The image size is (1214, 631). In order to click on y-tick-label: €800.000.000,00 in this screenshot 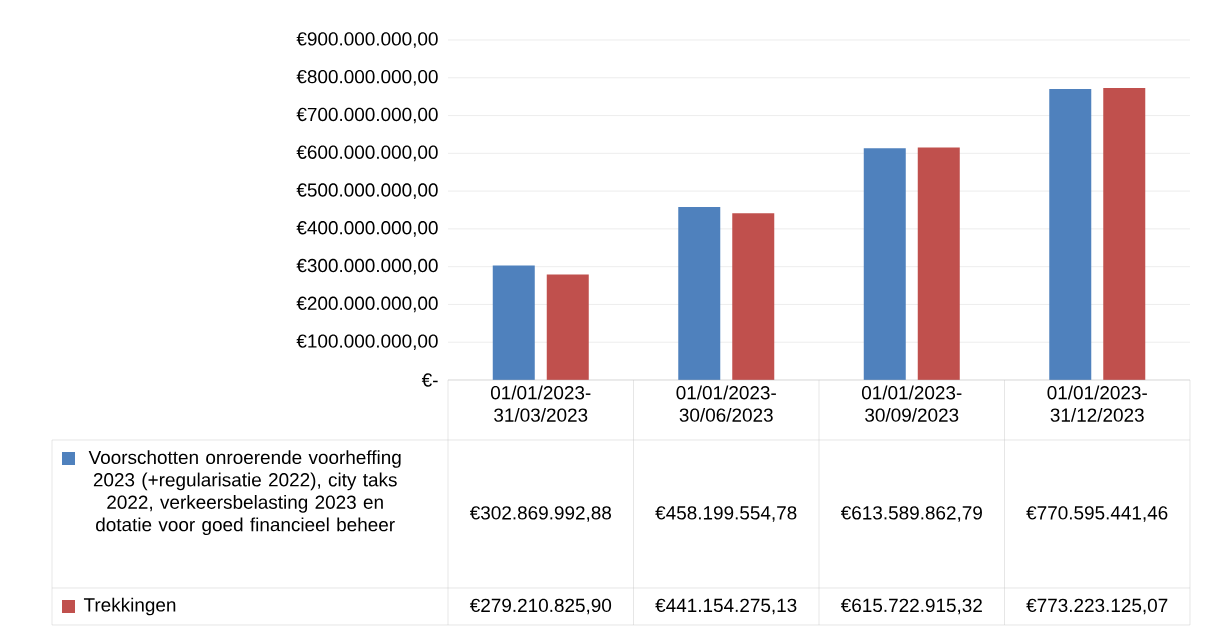, I will do `click(367, 77)`.